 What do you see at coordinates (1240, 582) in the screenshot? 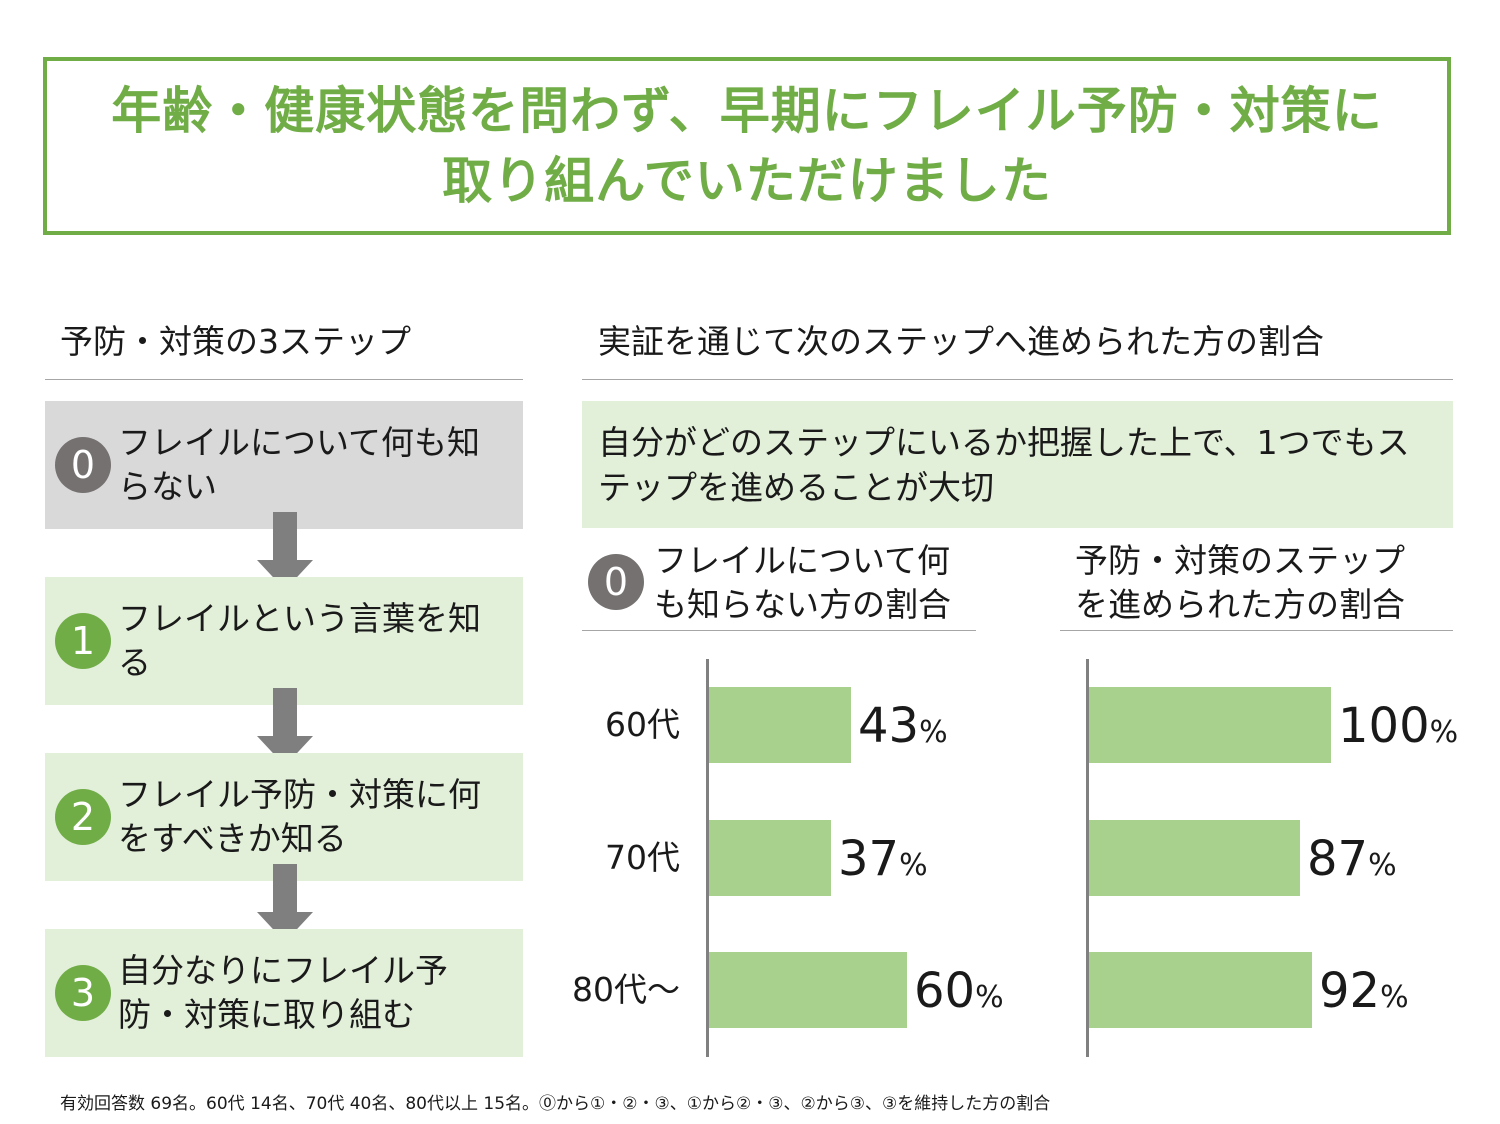
I see `chart-2-title: 予防・対策のステップを進められた方の割合` at bounding box center [1240, 582].